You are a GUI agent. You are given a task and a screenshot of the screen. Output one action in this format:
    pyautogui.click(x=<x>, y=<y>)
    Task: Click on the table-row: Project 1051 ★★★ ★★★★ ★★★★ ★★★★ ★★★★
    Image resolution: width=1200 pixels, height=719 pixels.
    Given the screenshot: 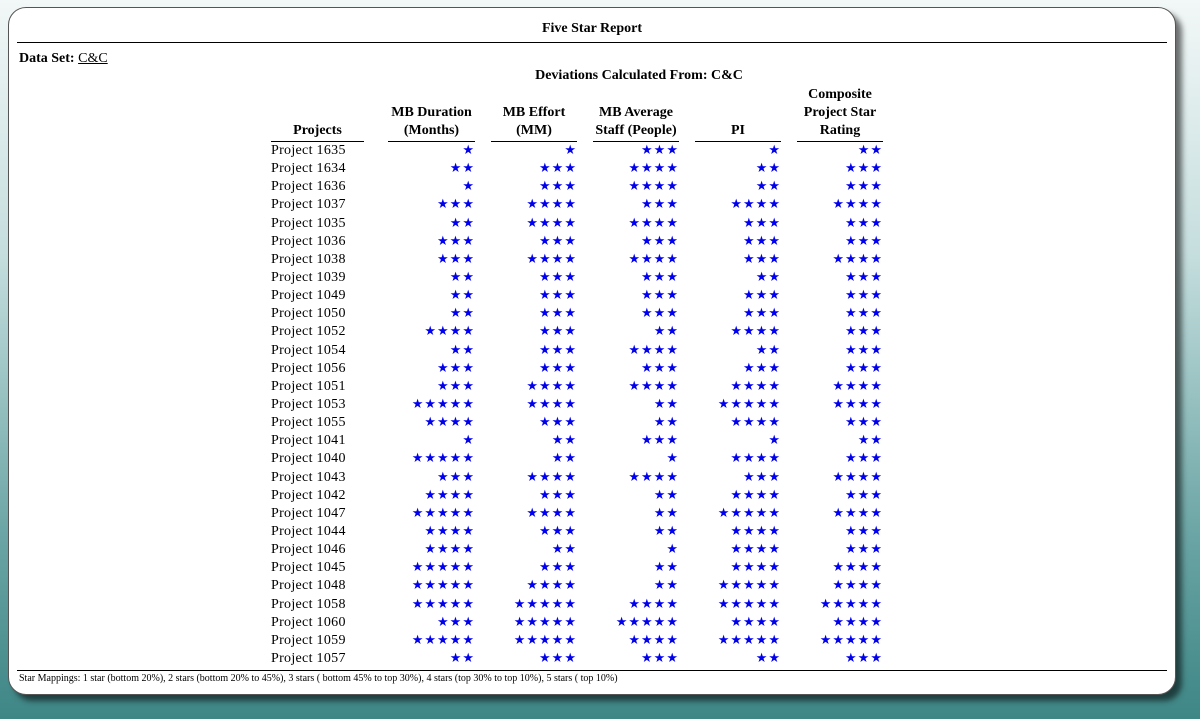 What is the action you would take?
    pyautogui.click(x=577, y=387)
    